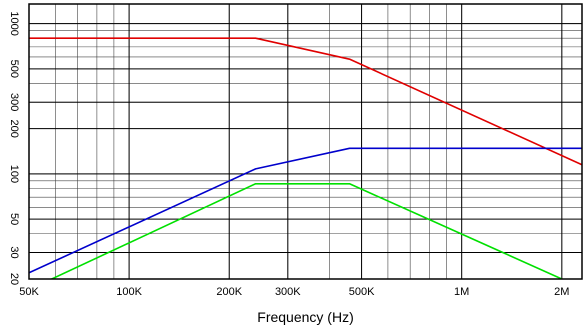 This screenshot has height=329, width=584. I want to click on x-tick-labels: 50K 100K 200K 300K 500K 1M 2M, so click(294, 292).